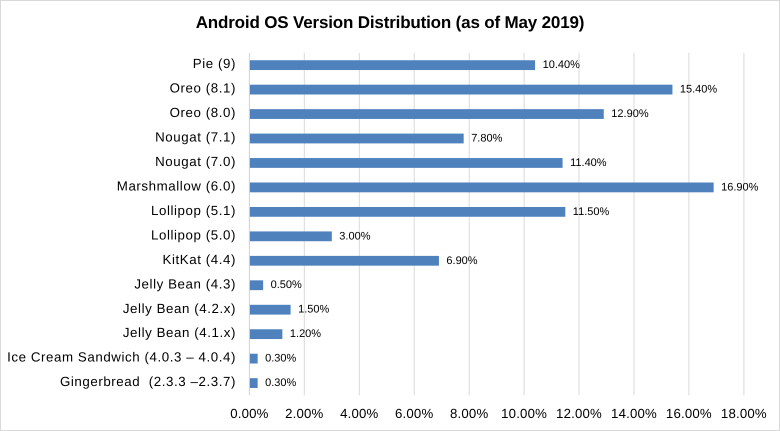 The width and height of the screenshot is (780, 431). I want to click on svg-text: Oreo (8.1), so click(203, 88).